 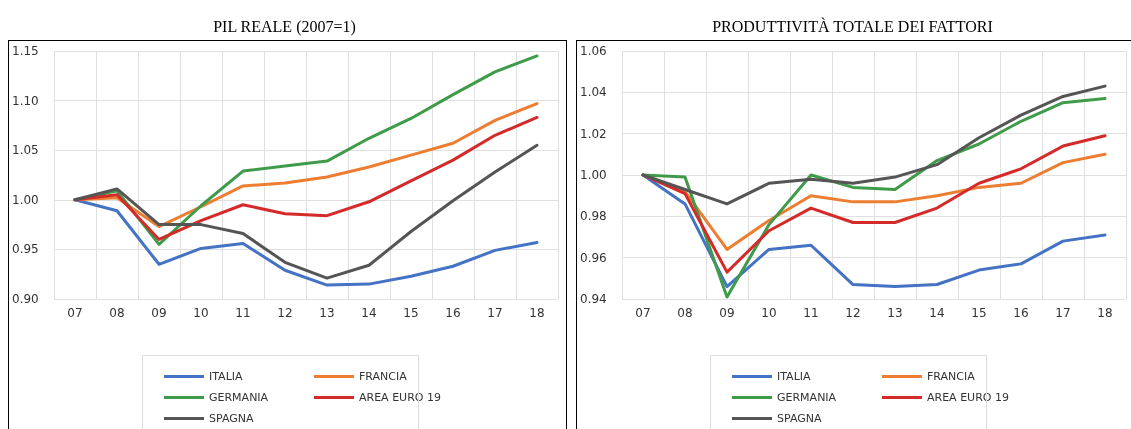 I want to click on y-tick-label: 1.06, so click(x=593, y=51).